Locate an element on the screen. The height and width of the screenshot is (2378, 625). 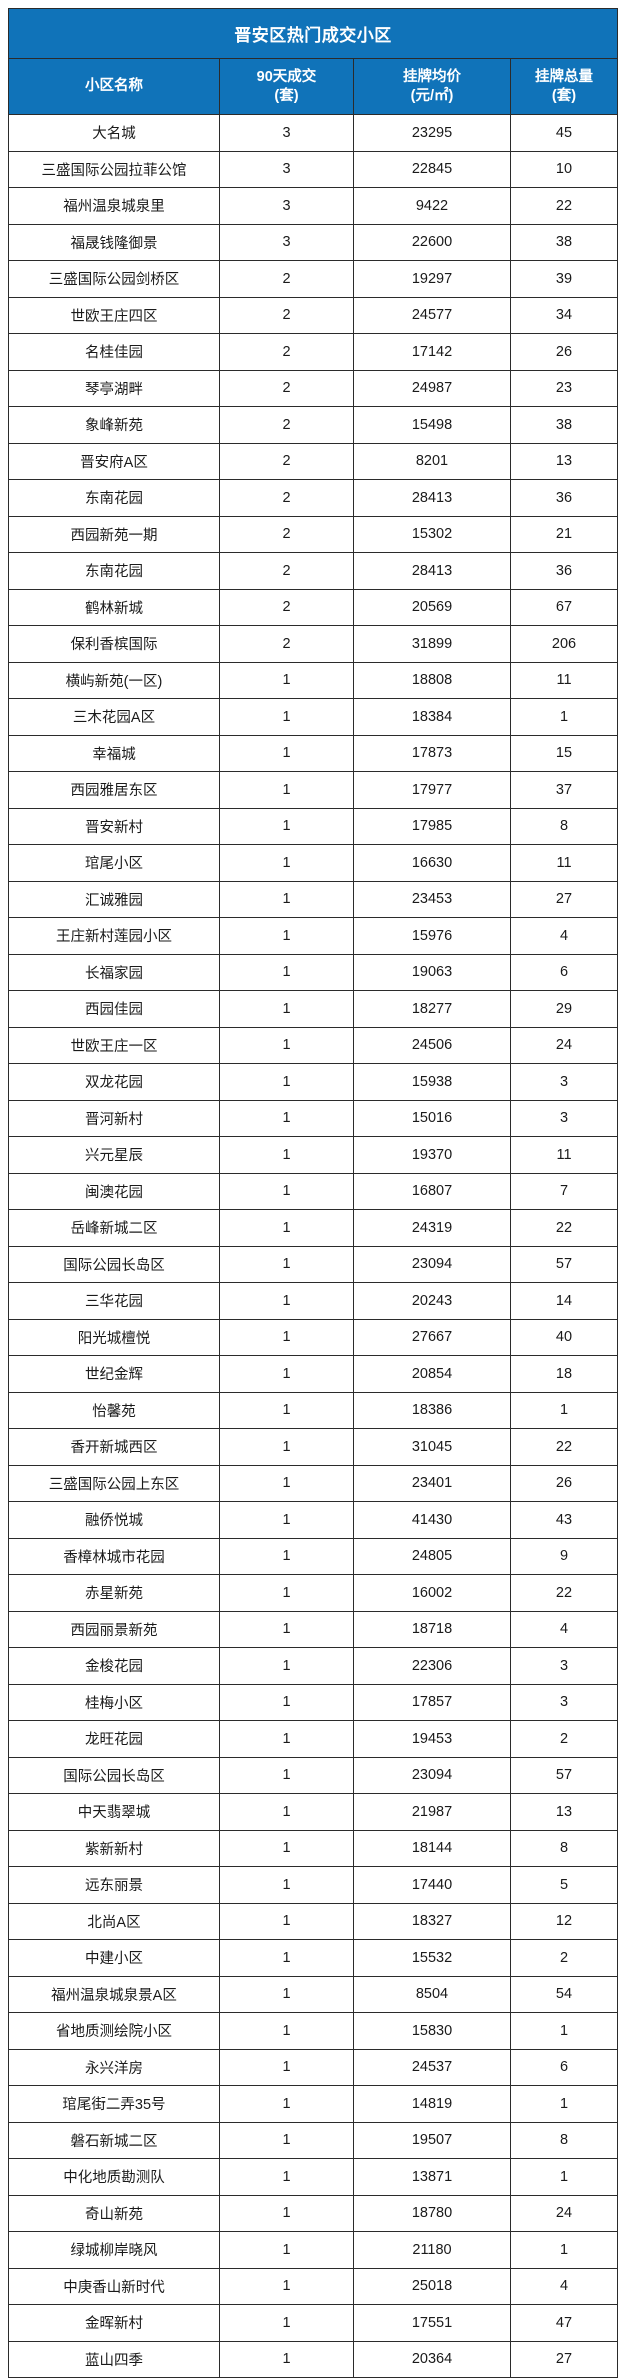
cell-listing-total: 23 is located at coordinates (564, 388).